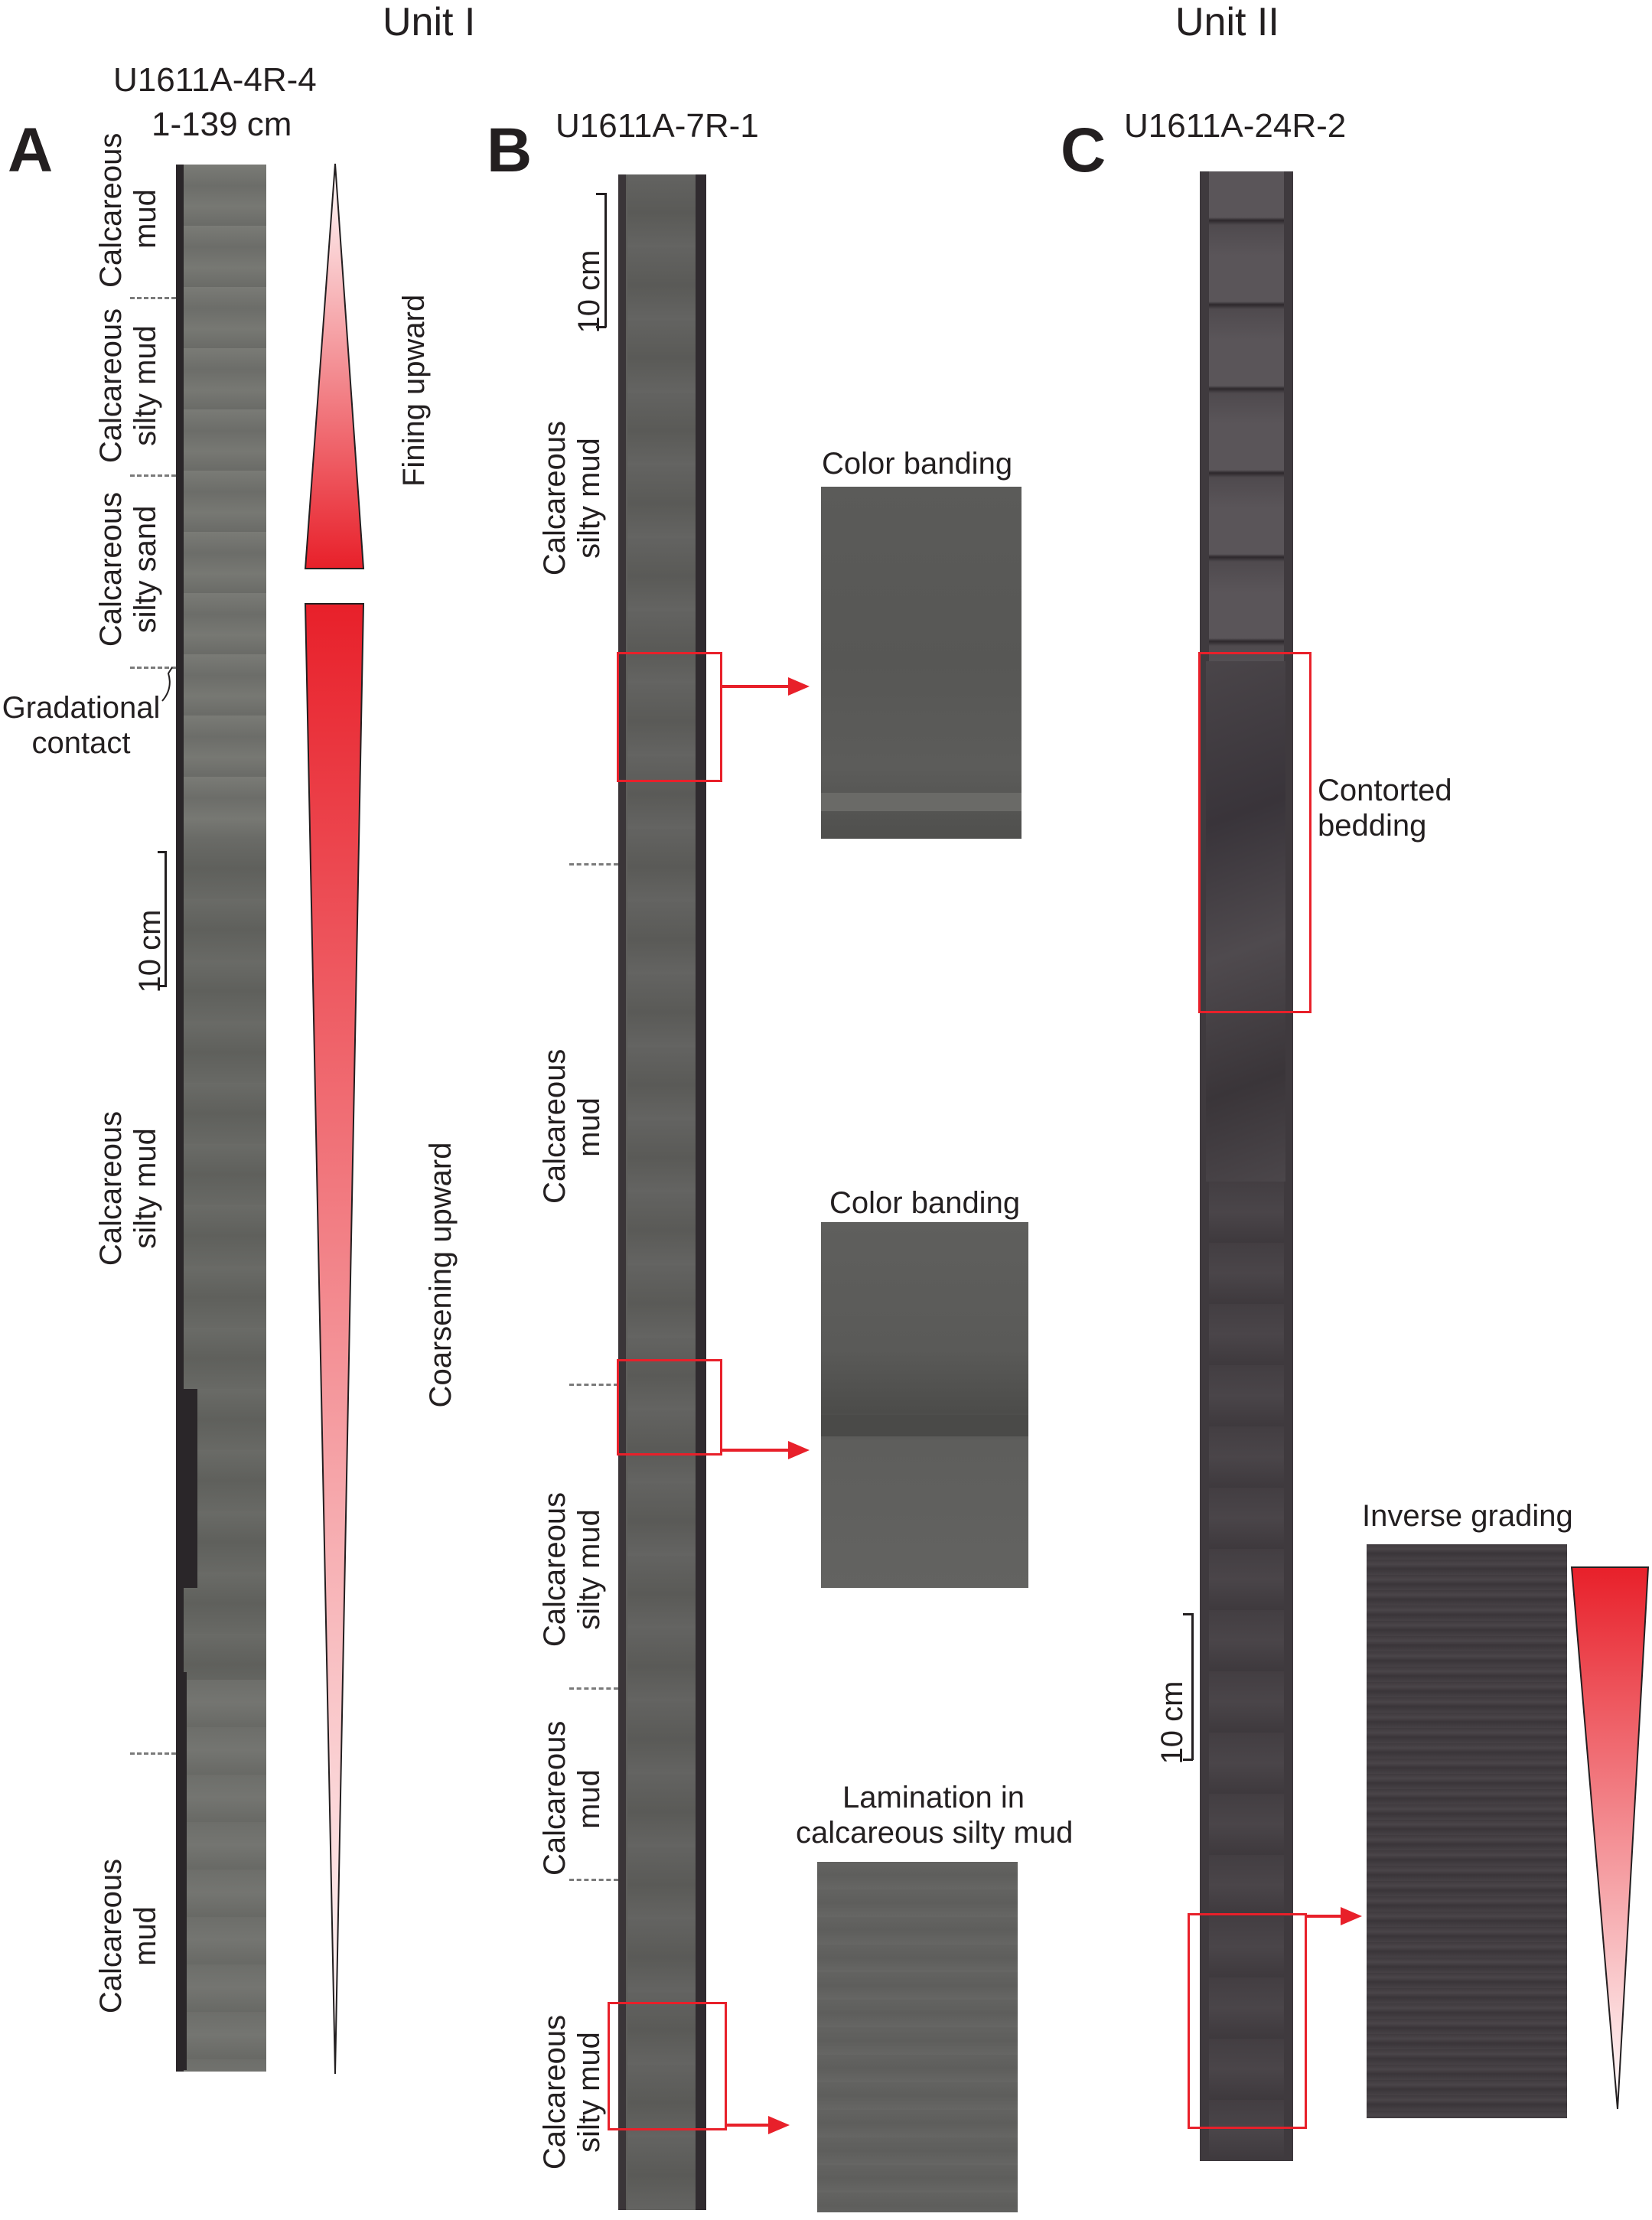 This screenshot has height=2220, width=1652. What do you see at coordinates (166, 919) in the screenshot?
I see `scale-bar-a` at bounding box center [166, 919].